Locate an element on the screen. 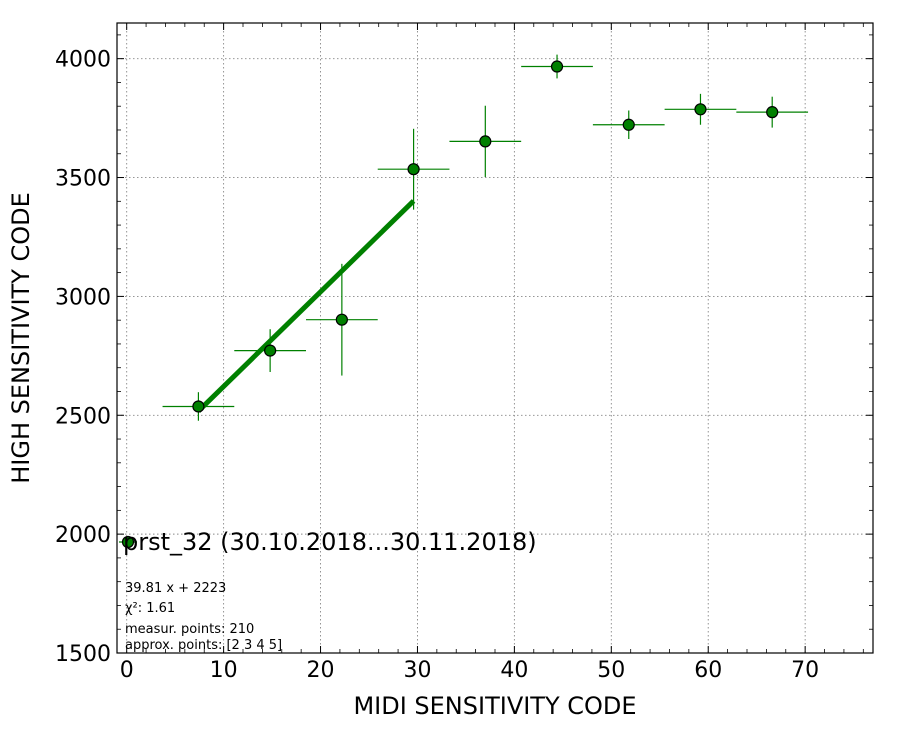  x-tick-label: 40 is located at coordinates (514, 670).